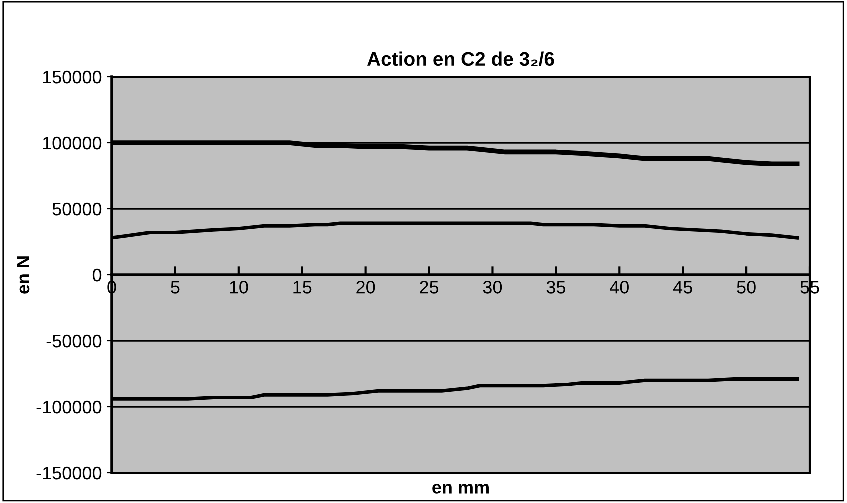 The width and height of the screenshot is (847, 503). What do you see at coordinates (69, 407) in the screenshot?
I see `y-tick-label: -100000` at bounding box center [69, 407].